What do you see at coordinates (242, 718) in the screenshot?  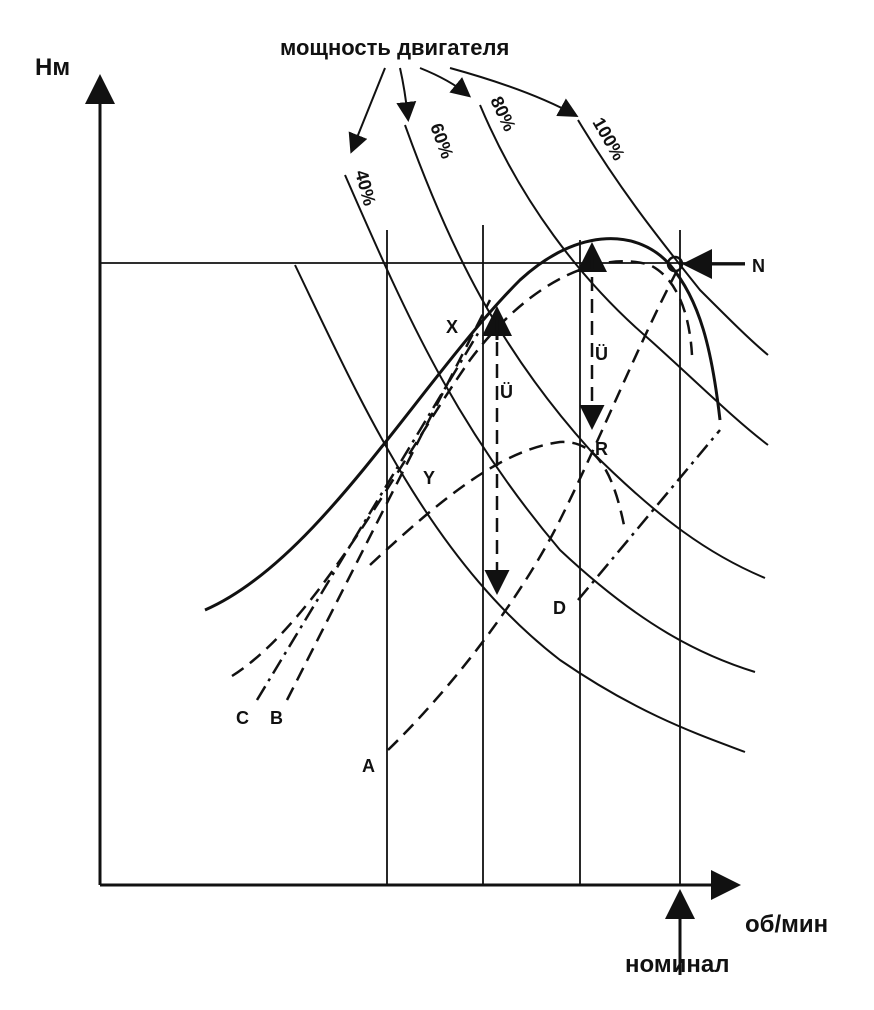 I see `point-label: C` at bounding box center [242, 718].